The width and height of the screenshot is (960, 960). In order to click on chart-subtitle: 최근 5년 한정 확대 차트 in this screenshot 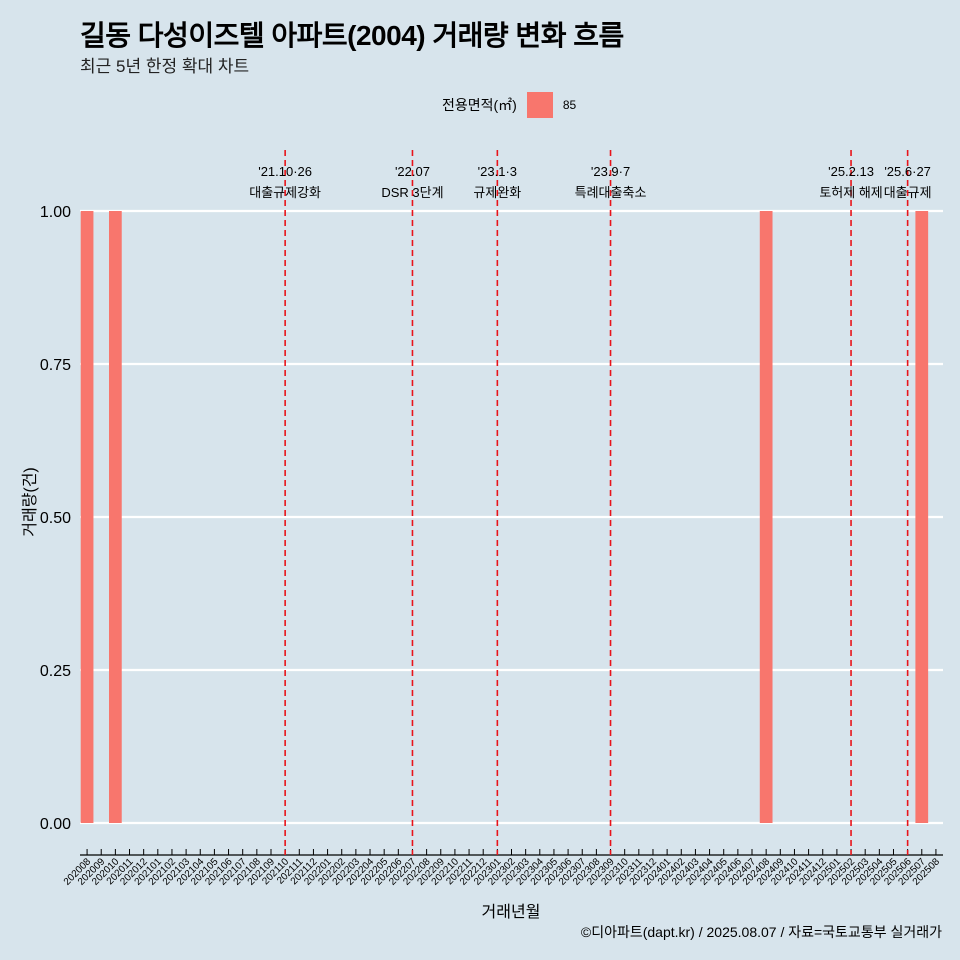, I will do `click(165, 66)`.